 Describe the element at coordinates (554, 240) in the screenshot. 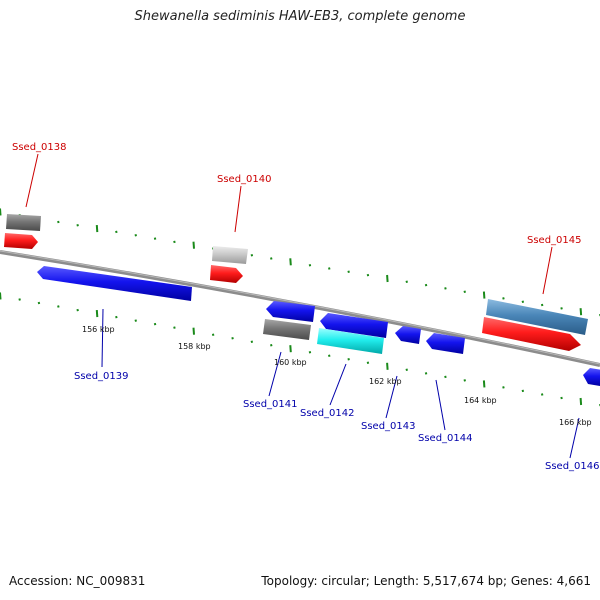

I see `gene-label-ssed-0145: Ssed_0145` at that location.